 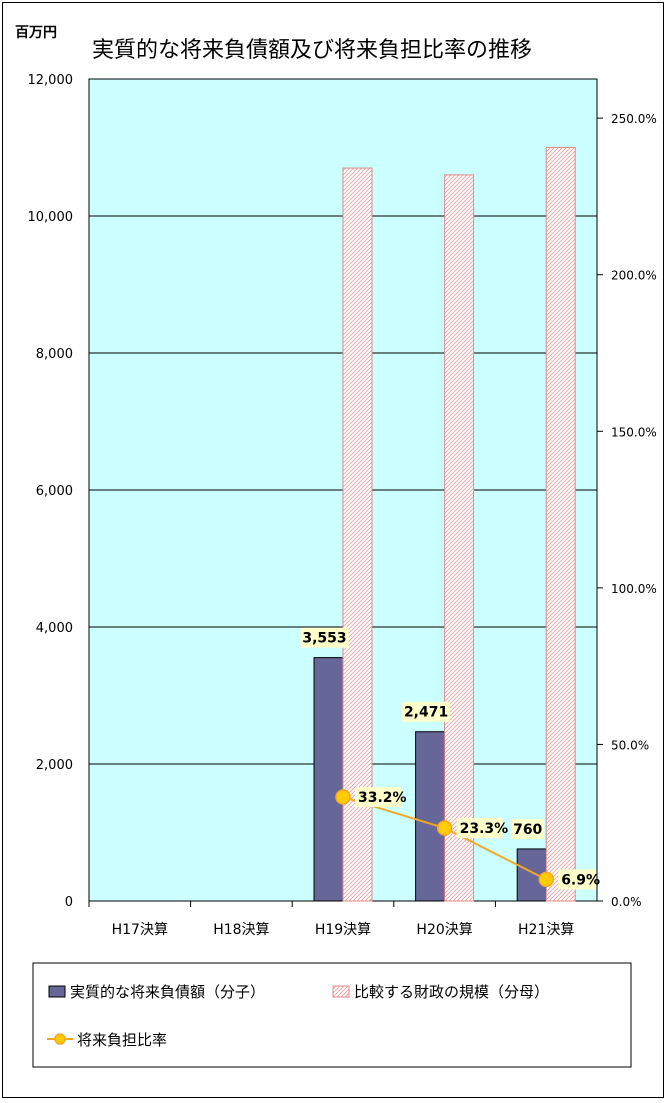 What do you see at coordinates (484, 829) in the screenshot?
I see `ratio-value-label: 23.3%` at bounding box center [484, 829].